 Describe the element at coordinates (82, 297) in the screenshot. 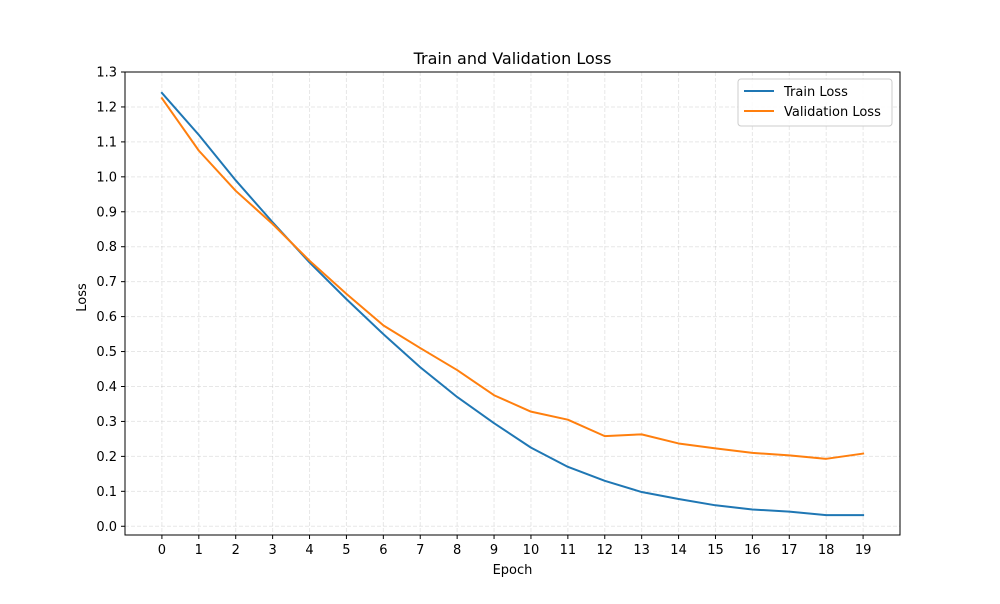

I see `y-axis-label: Loss` at that location.